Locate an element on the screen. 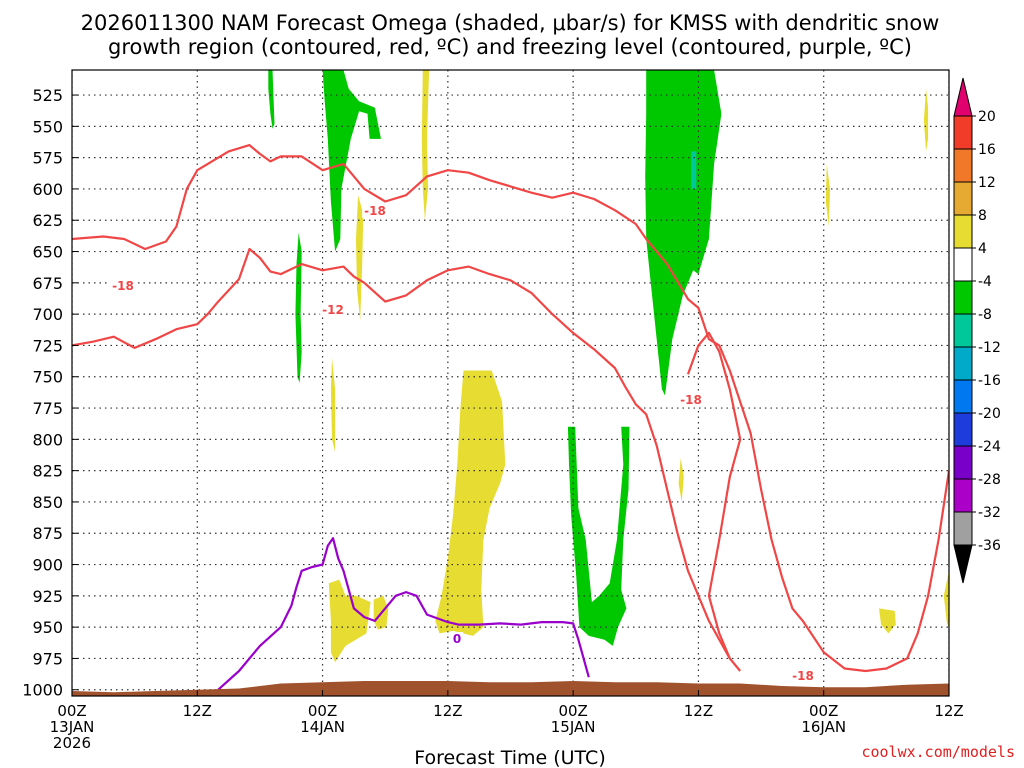 The height and width of the screenshot is (768, 1024). colorbar-label-6: -8 is located at coordinates (985, 315).